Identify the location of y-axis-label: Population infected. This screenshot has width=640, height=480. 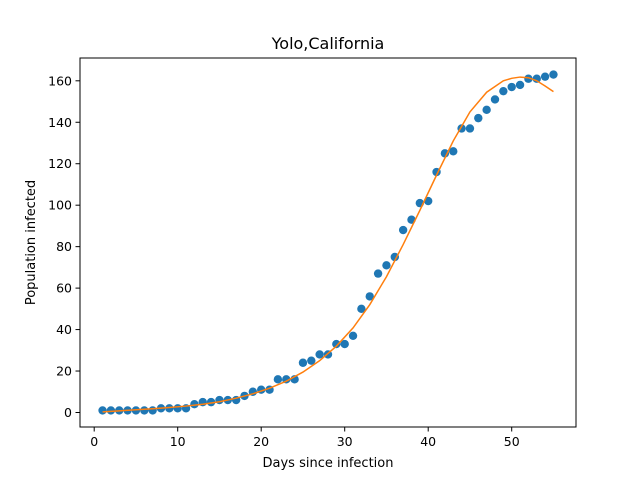
(31, 242).